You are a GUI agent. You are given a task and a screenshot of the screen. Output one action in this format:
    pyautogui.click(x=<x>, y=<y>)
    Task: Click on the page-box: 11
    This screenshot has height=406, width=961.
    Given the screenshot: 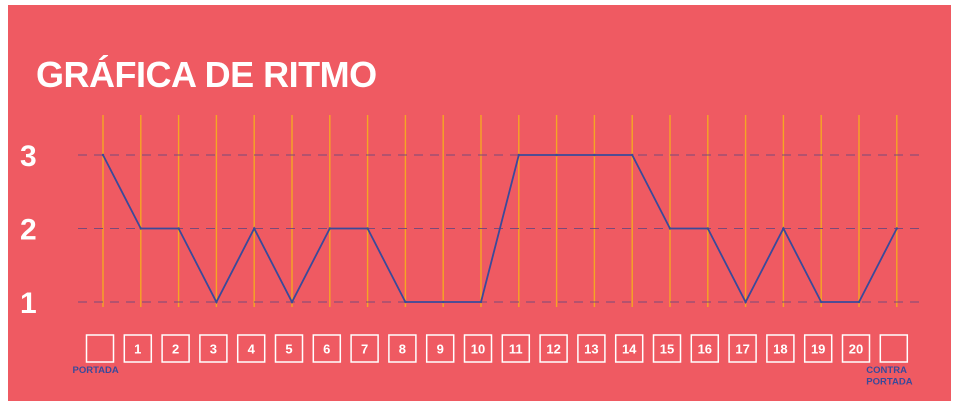 What is the action you would take?
    pyautogui.click(x=516, y=348)
    